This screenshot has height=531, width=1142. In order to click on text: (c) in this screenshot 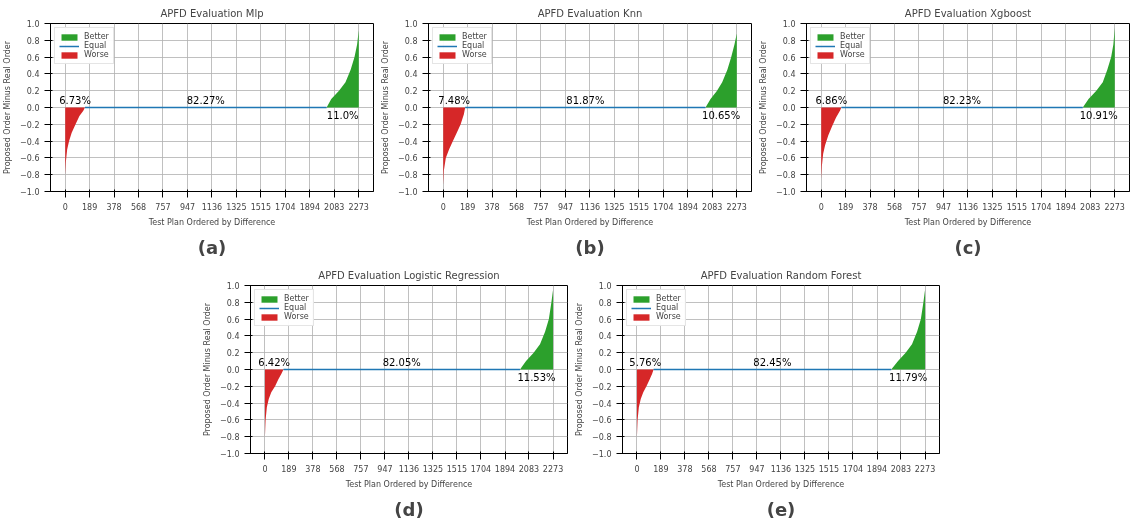, I will do `click(968, 247)`.